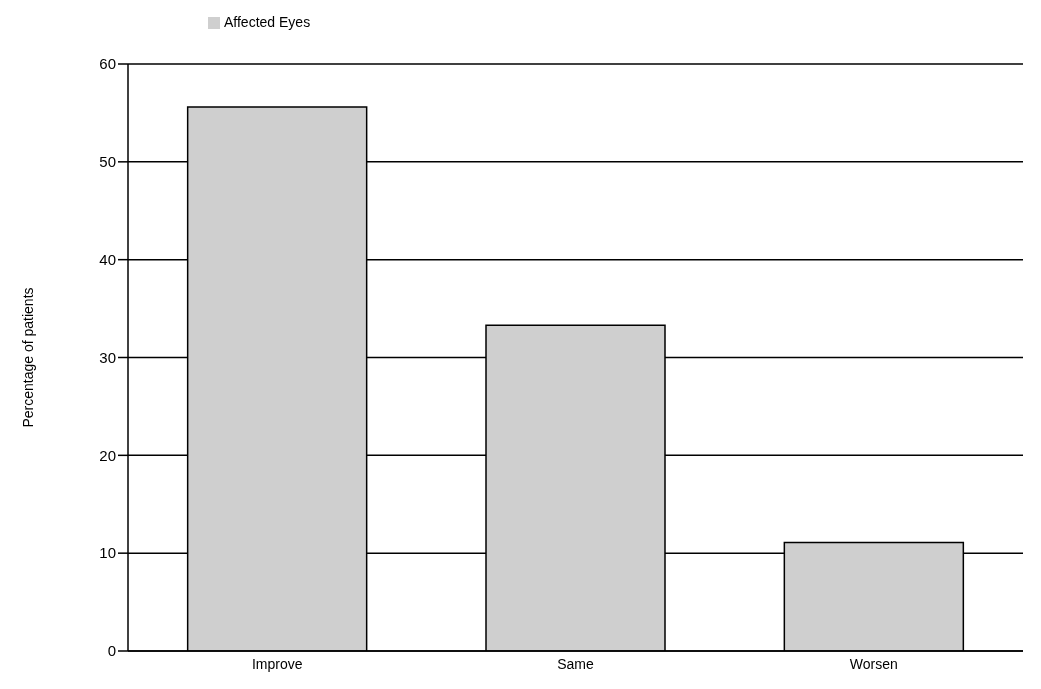 Image resolution: width=1041 pixels, height=689 pixels. What do you see at coordinates (107, 162) in the screenshot?
I see `y-tick-label: 50` at bounding box center [107, 162].